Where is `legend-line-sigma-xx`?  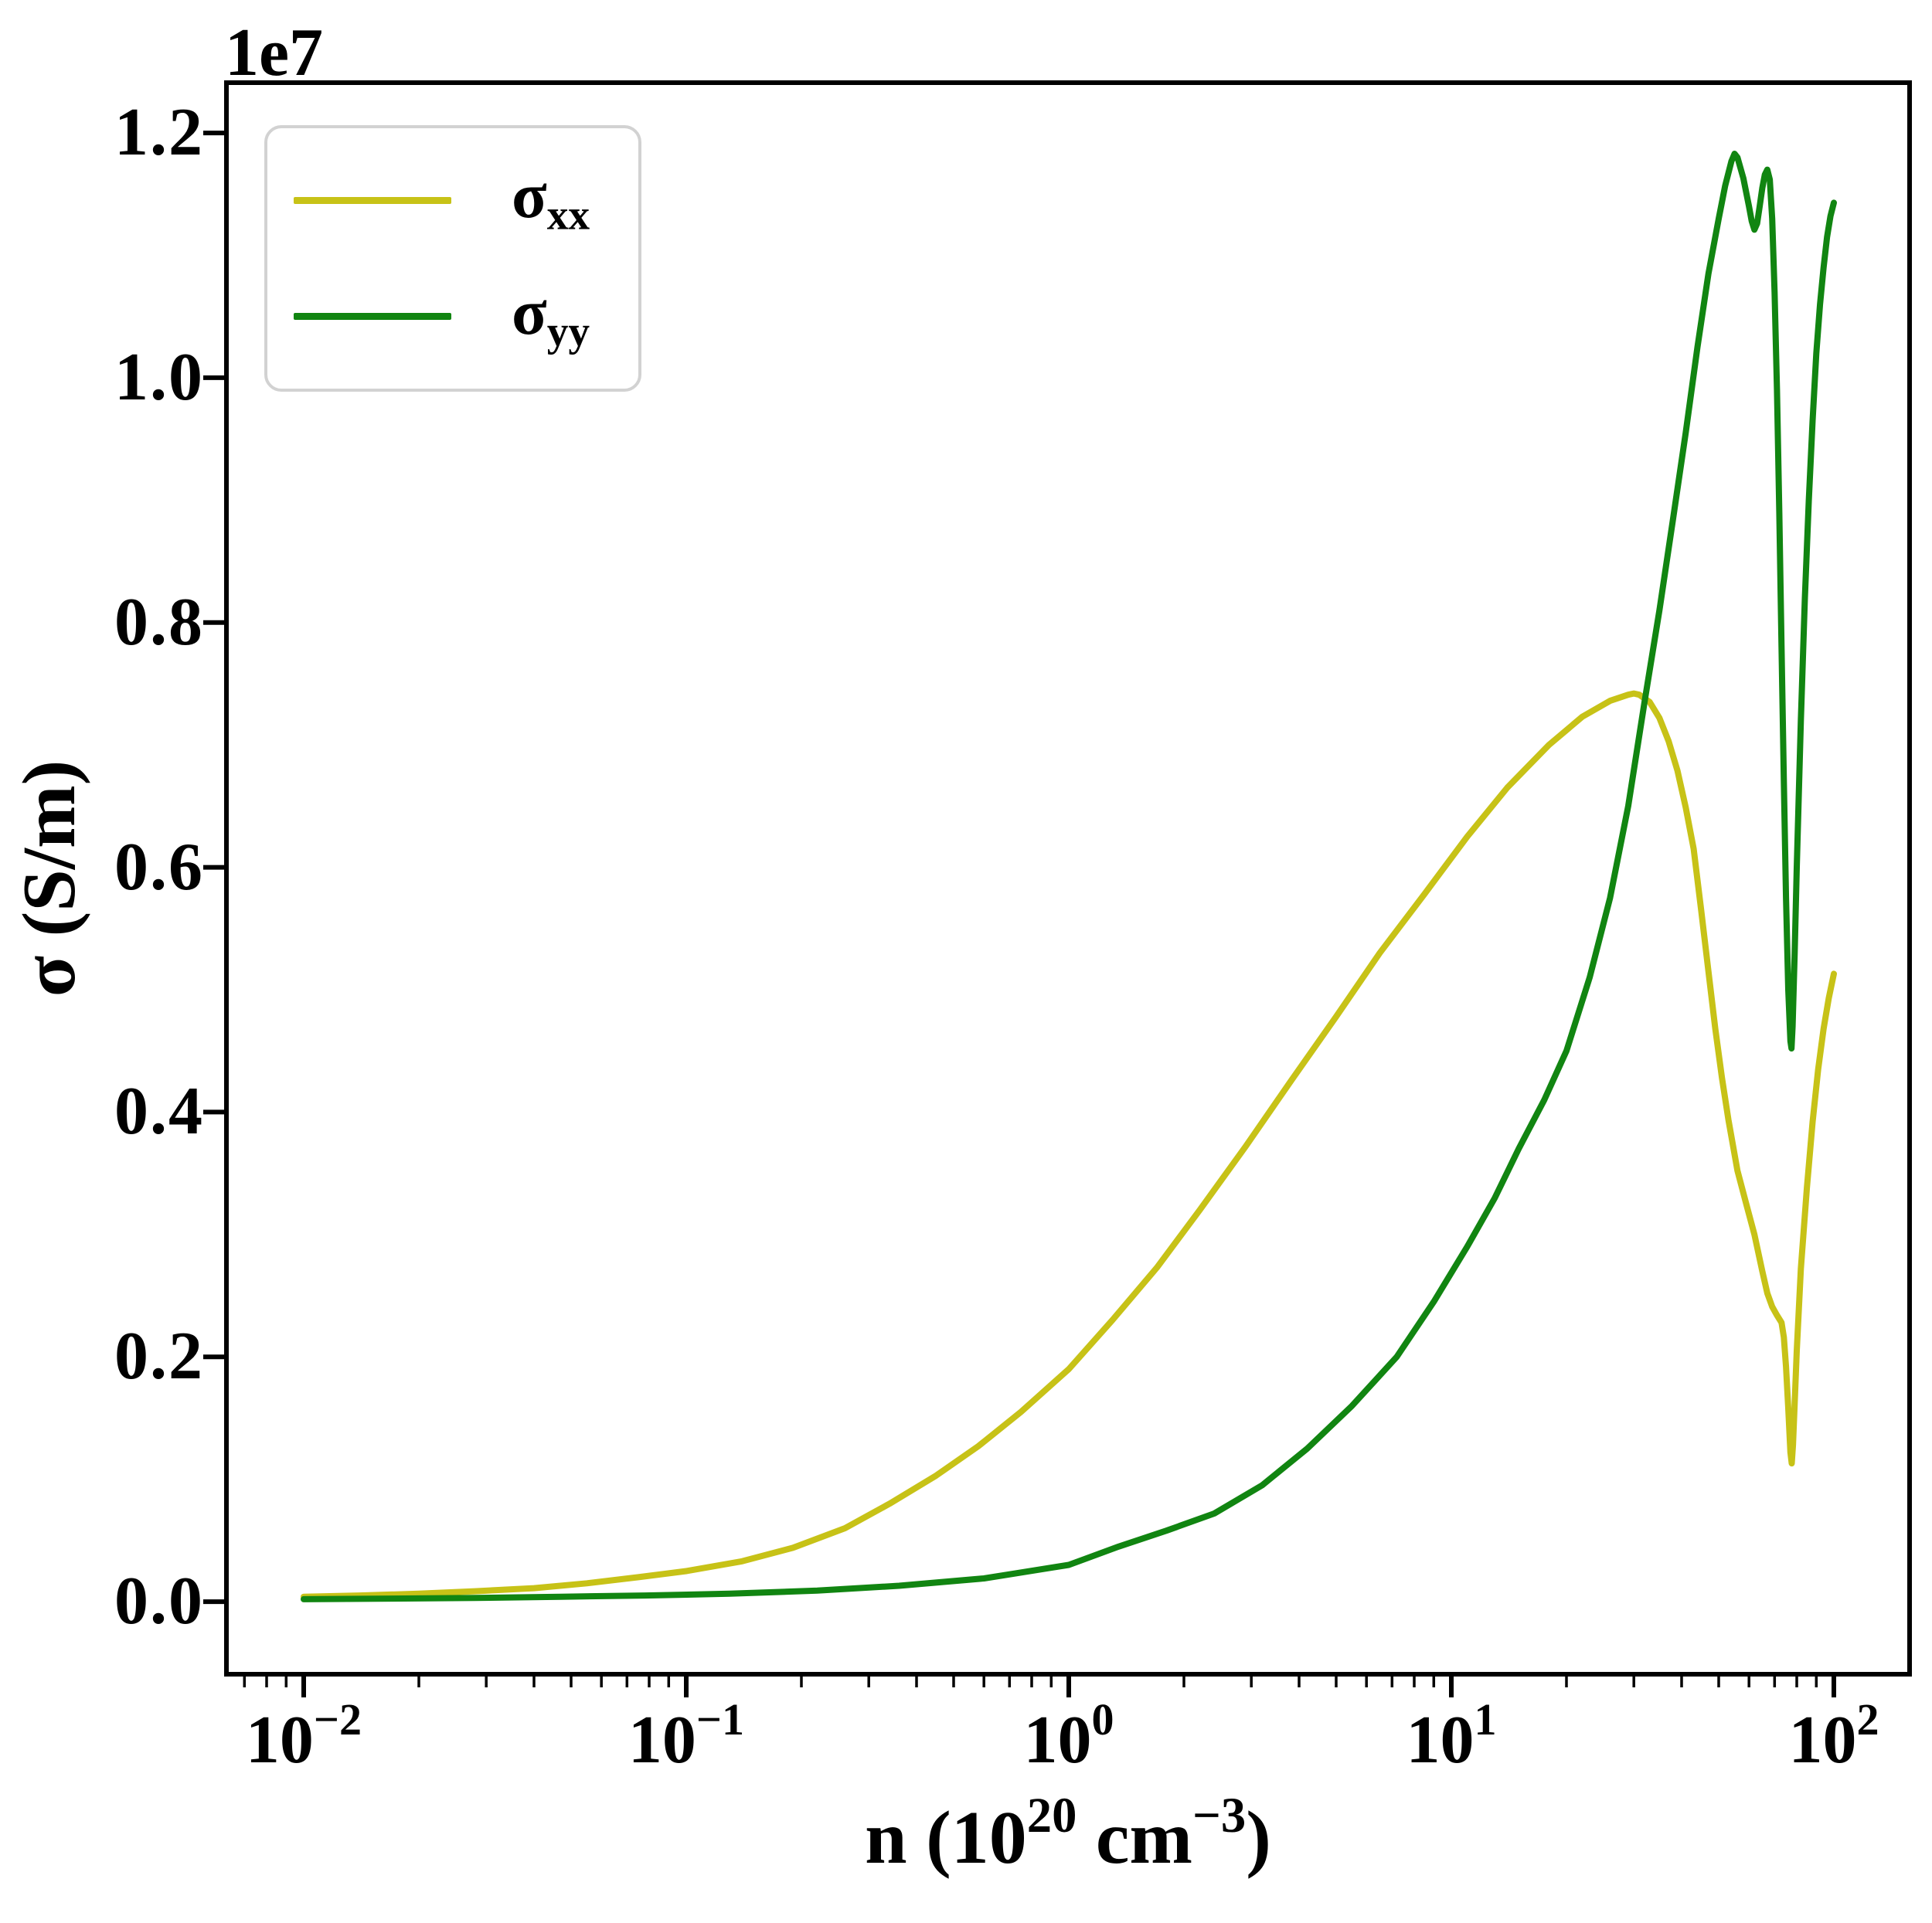 legend-line-sigma-xx is located at coordinates (372, 200).